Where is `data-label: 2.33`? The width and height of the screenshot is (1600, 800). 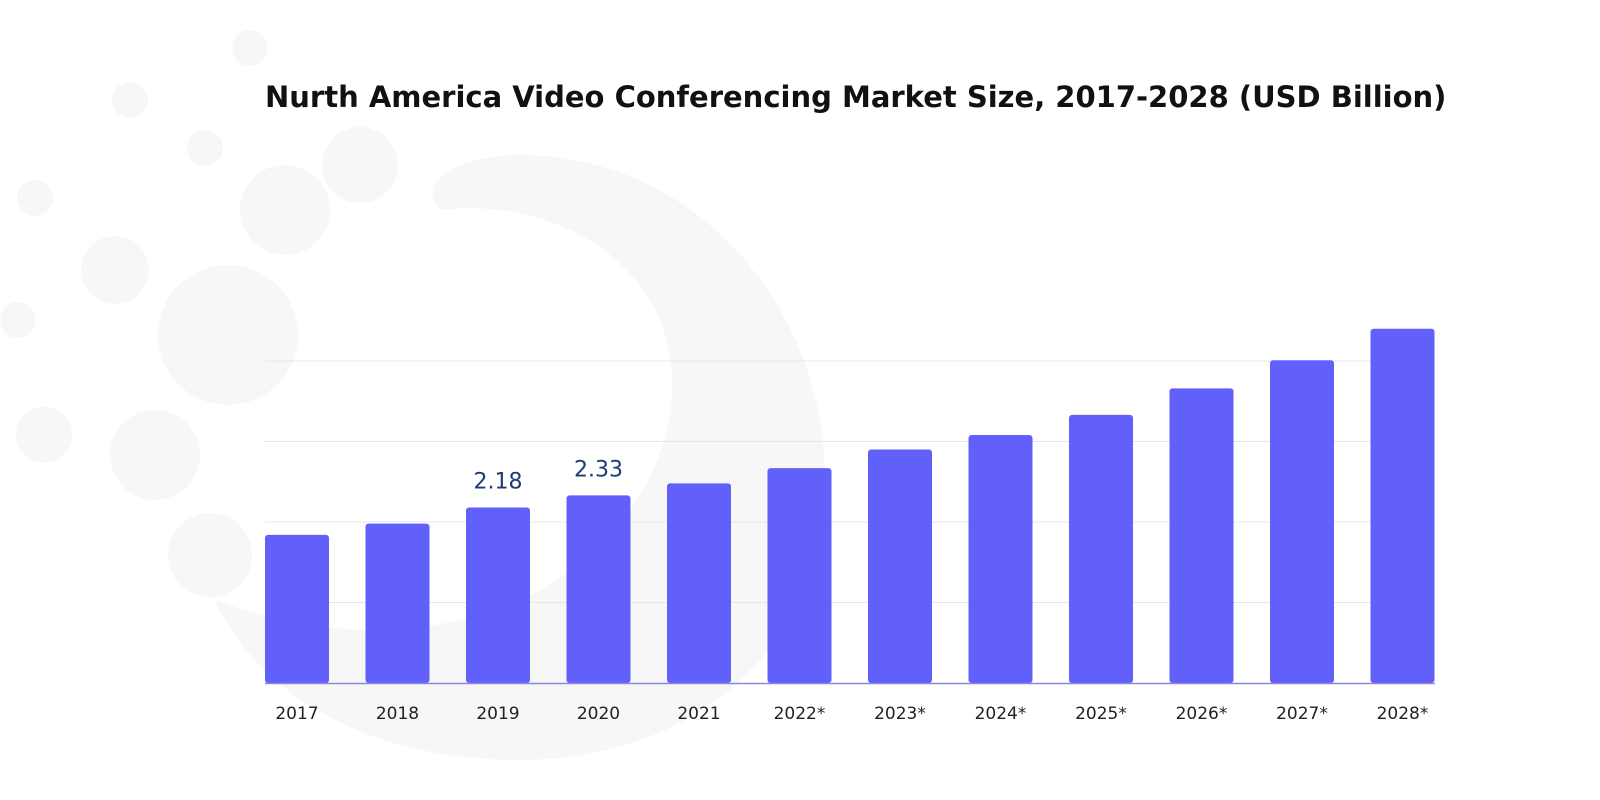 data-label: 2.33 is located at coordinates (598, 469).